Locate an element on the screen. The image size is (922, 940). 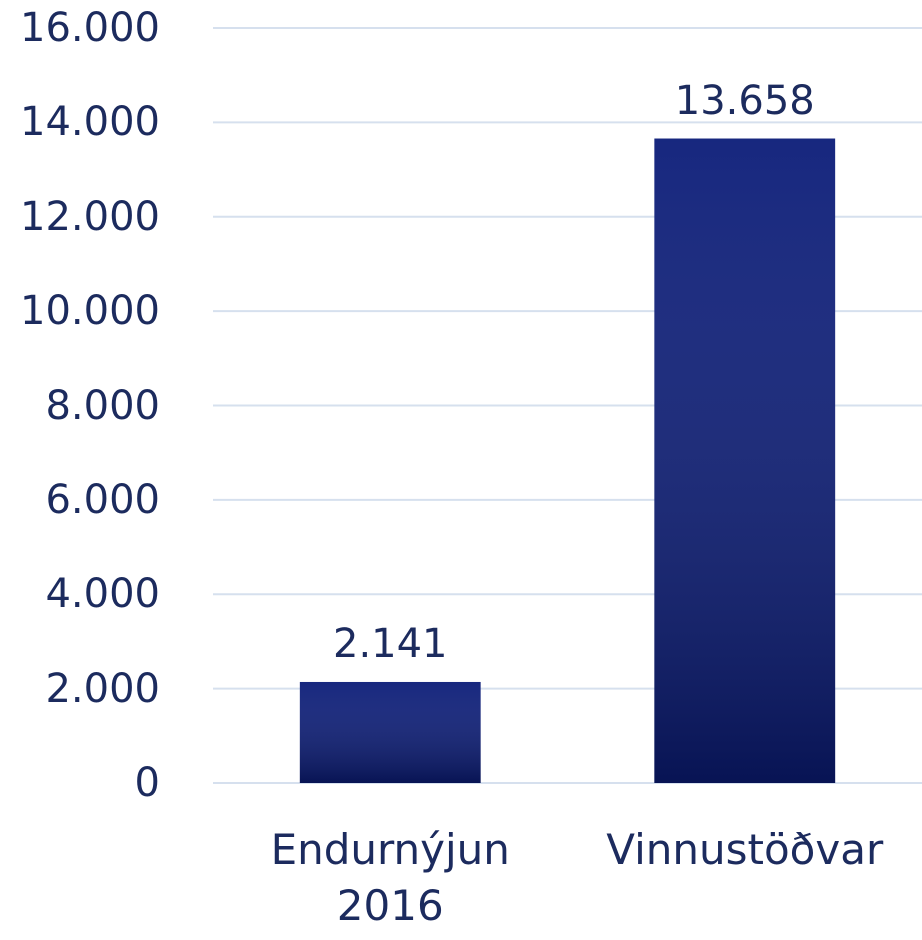
y-tick-label: 16.000 is located at coordinates (90, 28).